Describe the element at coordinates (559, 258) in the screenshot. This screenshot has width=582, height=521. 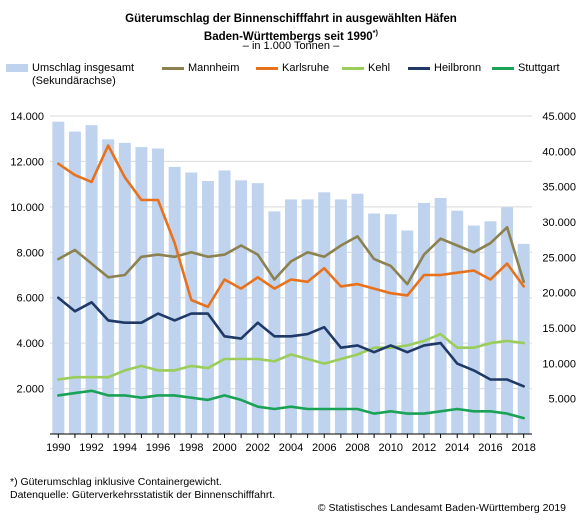
I see `y-right-tick-label-25.000: 25.000` at that location.